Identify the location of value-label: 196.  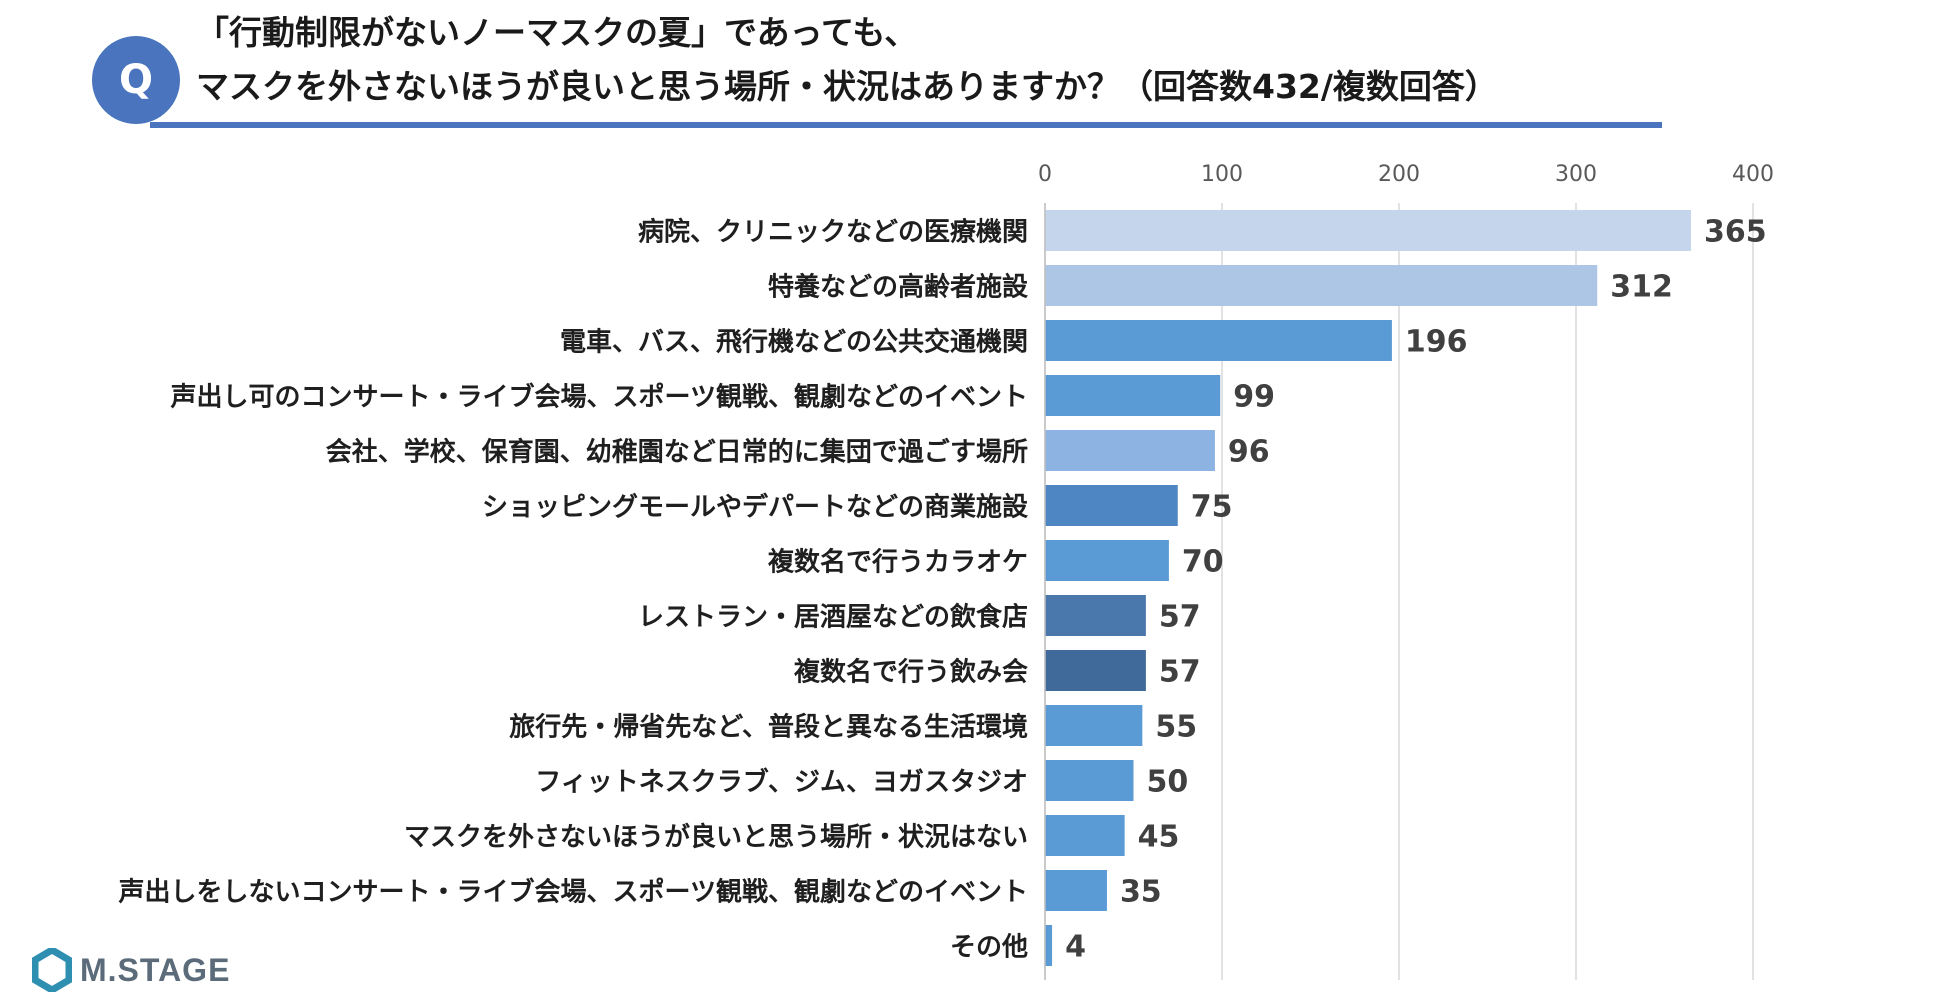
(1436, 342).